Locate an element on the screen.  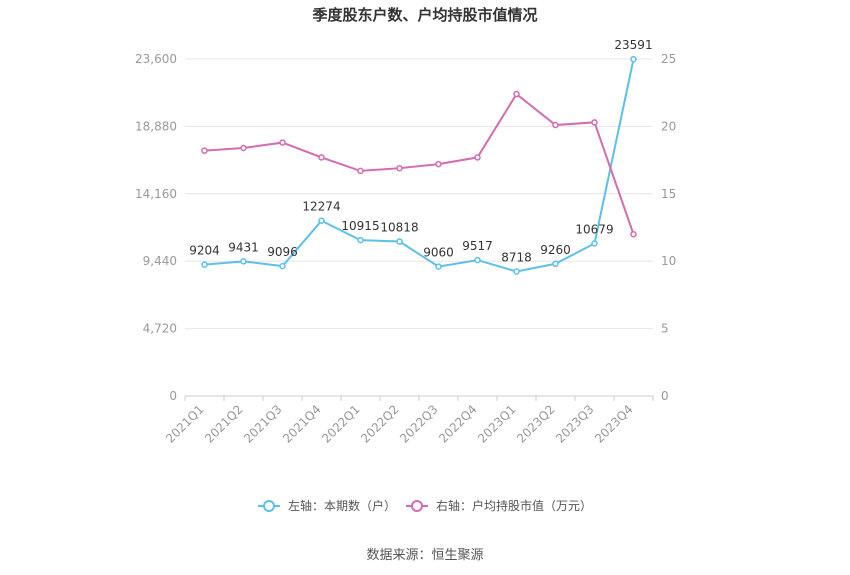
data-label: 9096 is located at coordinates (282, 252).